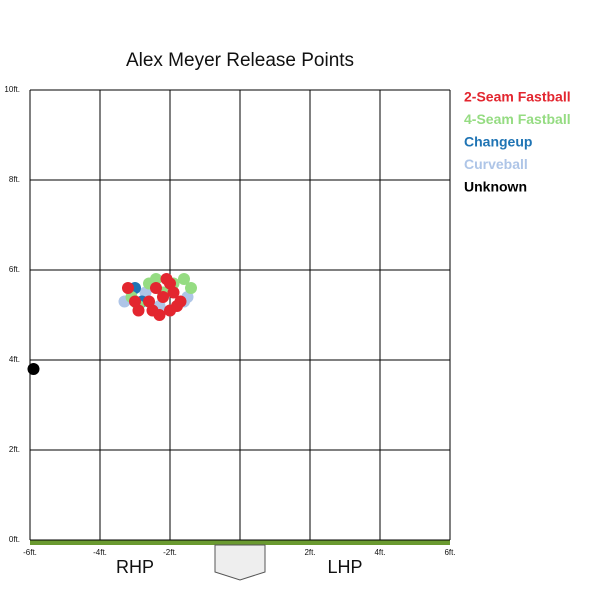 The width and height of the screenshot is (600, 600). Describe the element at coordinates (170, 552) in the screenshot. I see `x-tick-label: -2ft.` at that location.